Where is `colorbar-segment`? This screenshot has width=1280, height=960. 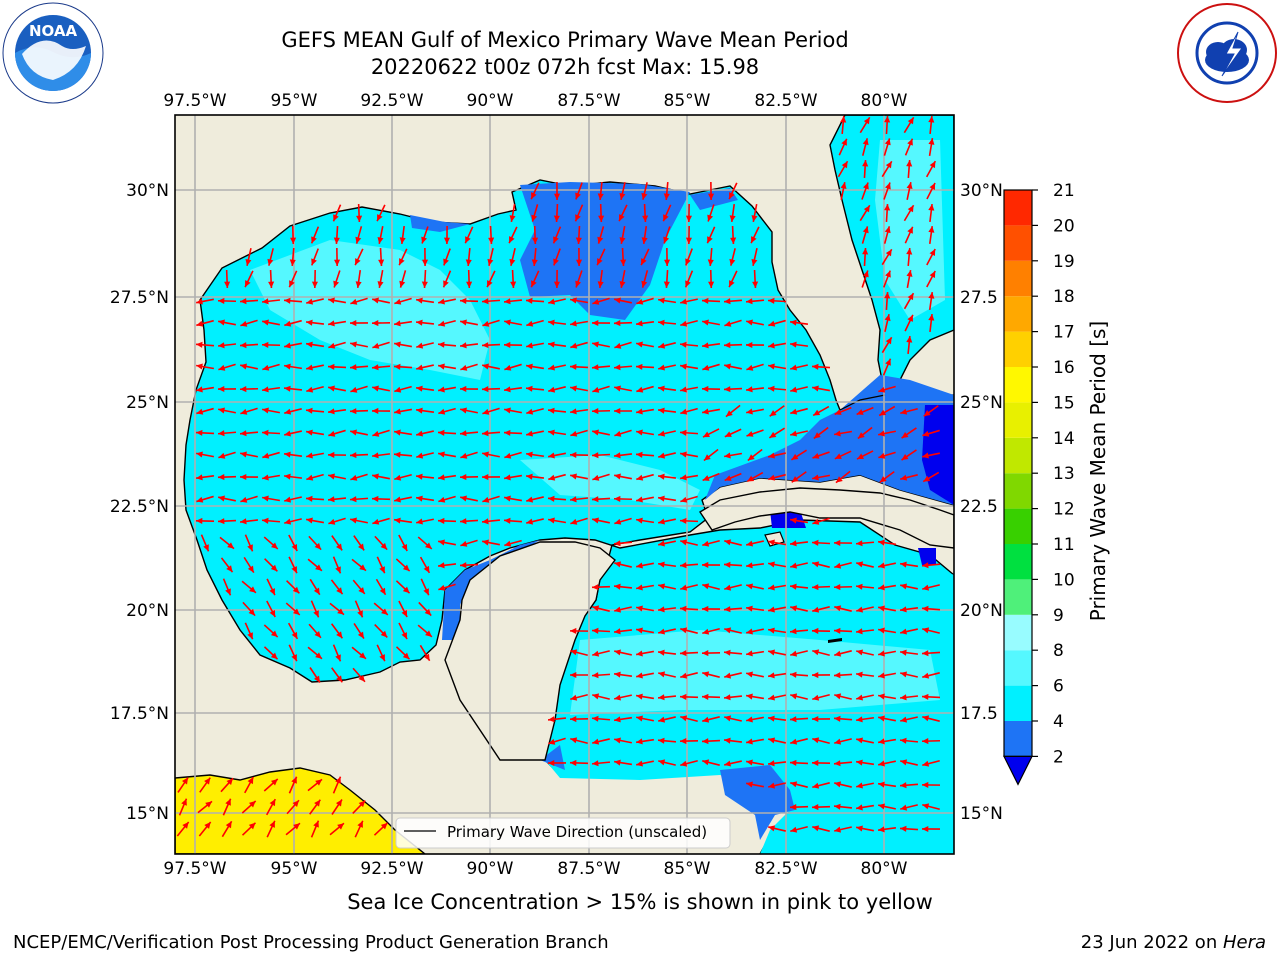 colorbar-segment is located at coordinates (1018, 491).